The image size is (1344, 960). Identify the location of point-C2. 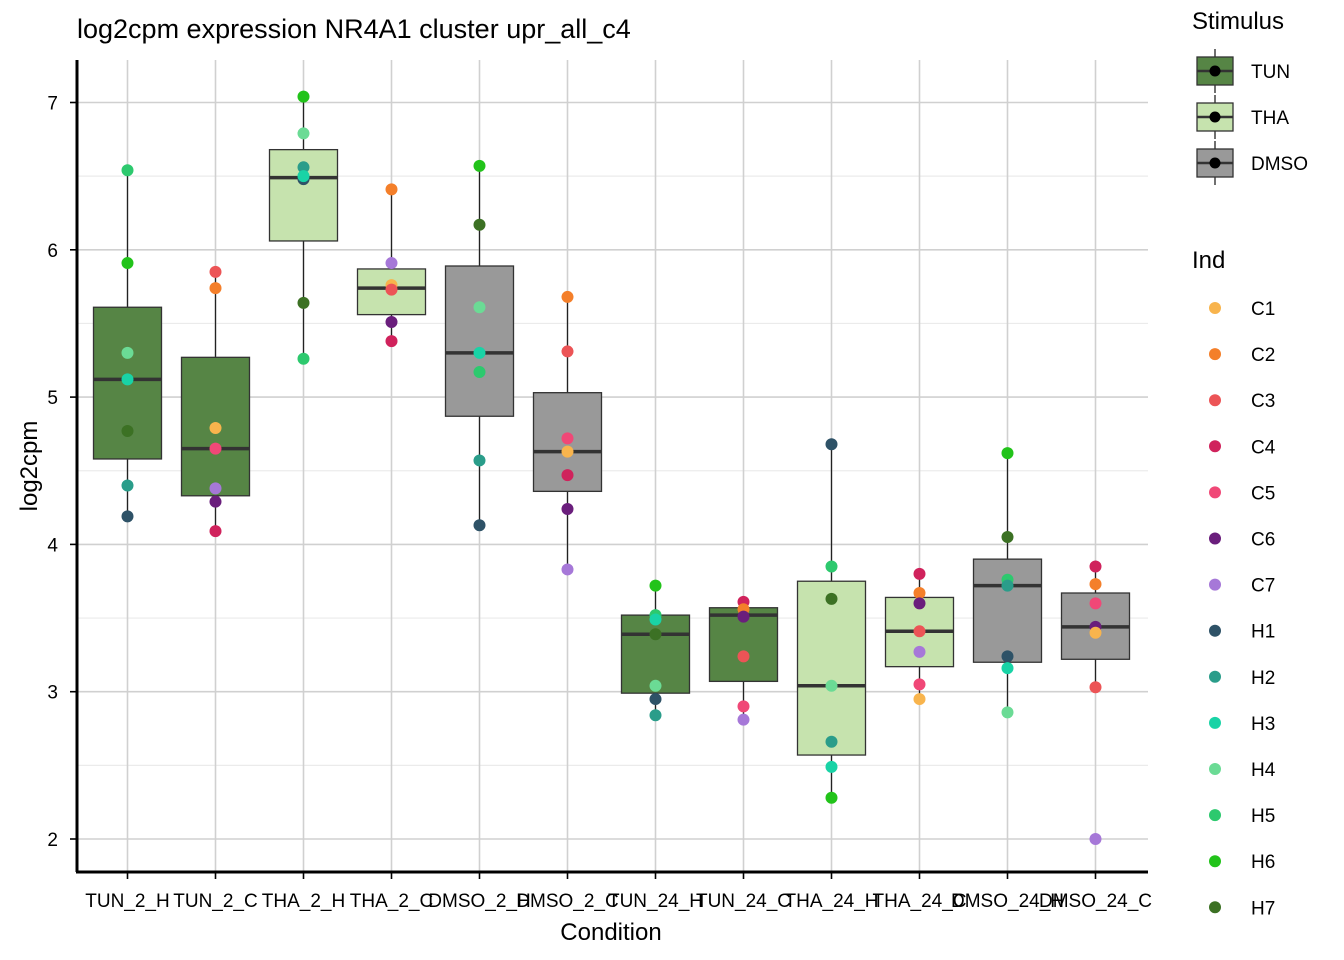
(919, 593).